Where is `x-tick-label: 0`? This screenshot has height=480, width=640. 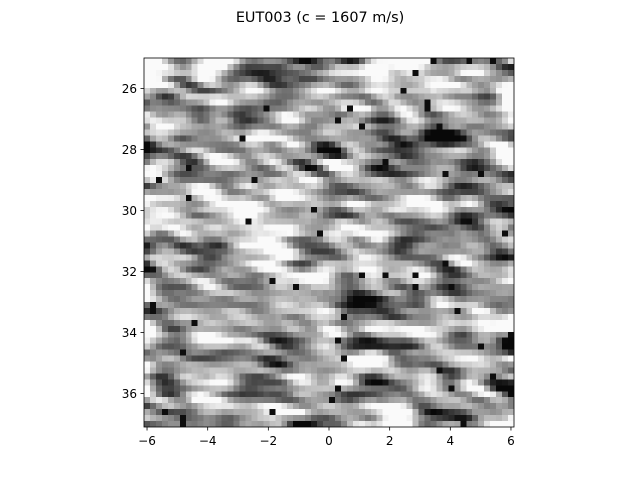
x-tick-label: 0 is located at coordinates (329, 441).